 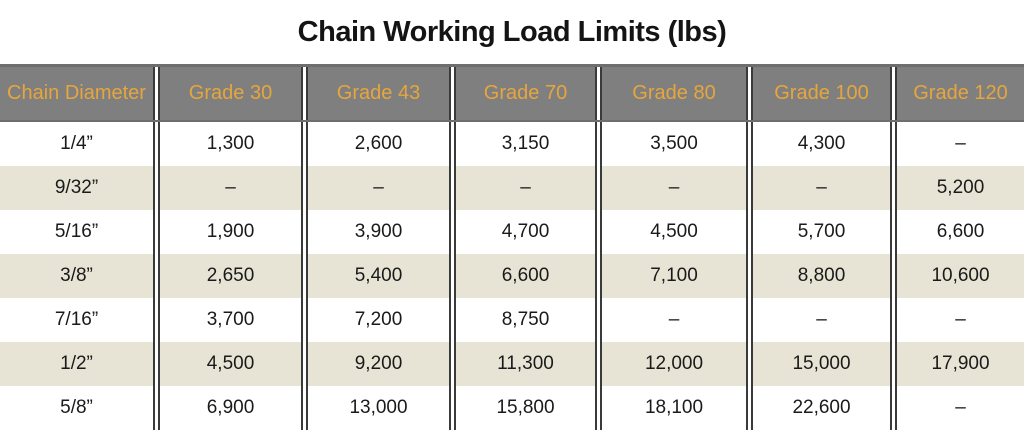 I want to click on value-cell: 8,800, so click(x=821, y=276).